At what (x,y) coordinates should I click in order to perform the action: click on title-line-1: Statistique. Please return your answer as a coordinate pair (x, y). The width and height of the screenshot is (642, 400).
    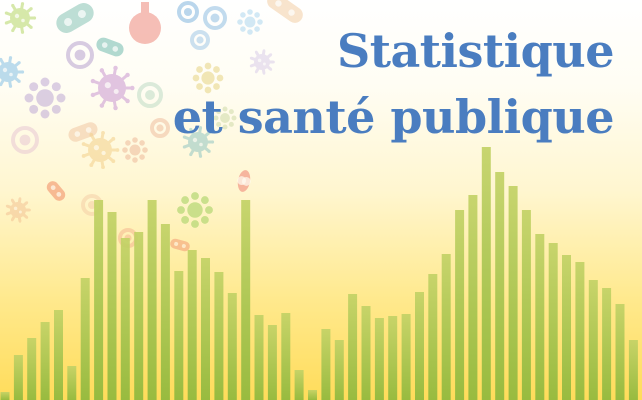
    Looking at the image, I should click on (476, 51).